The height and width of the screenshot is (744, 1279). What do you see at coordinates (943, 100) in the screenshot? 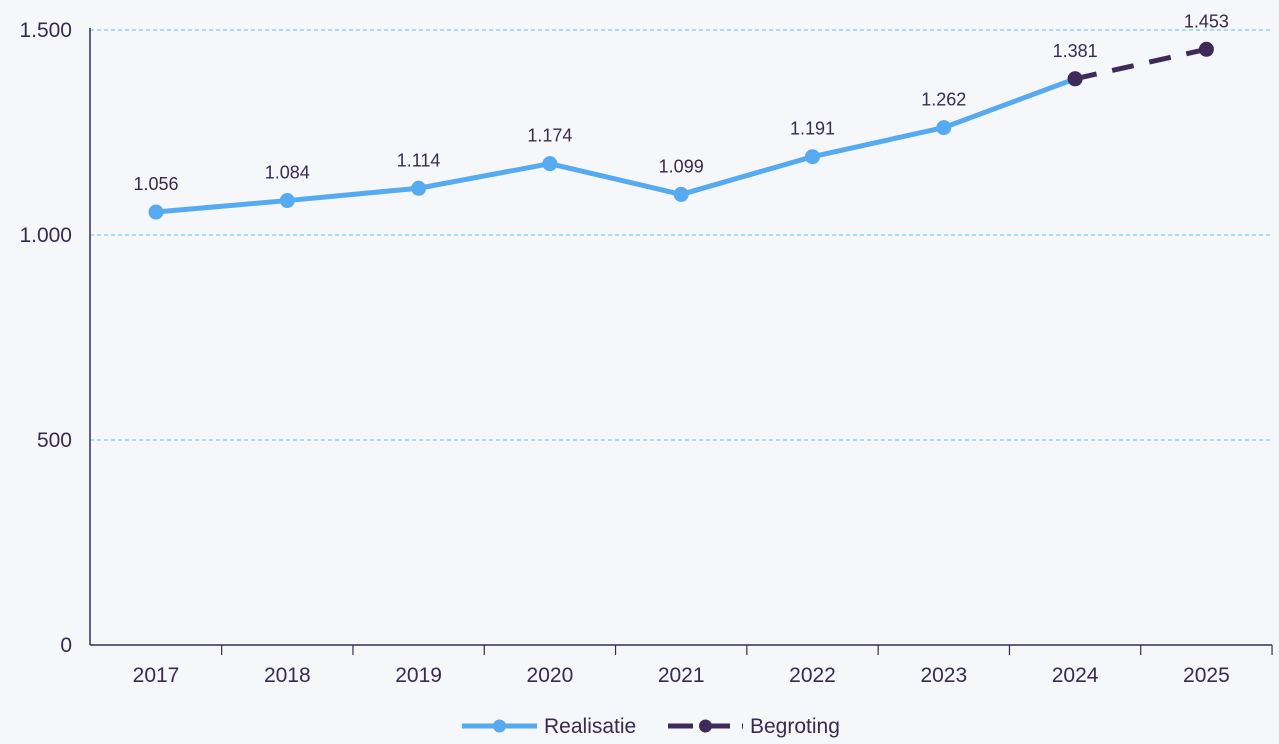
I see `data-label: 1.262` at bounding box center [943, 100].